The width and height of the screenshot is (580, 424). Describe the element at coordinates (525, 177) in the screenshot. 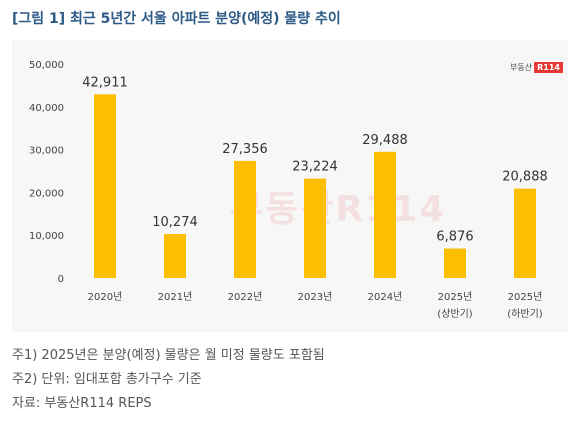

I see `data-label: 20,888` at that location.